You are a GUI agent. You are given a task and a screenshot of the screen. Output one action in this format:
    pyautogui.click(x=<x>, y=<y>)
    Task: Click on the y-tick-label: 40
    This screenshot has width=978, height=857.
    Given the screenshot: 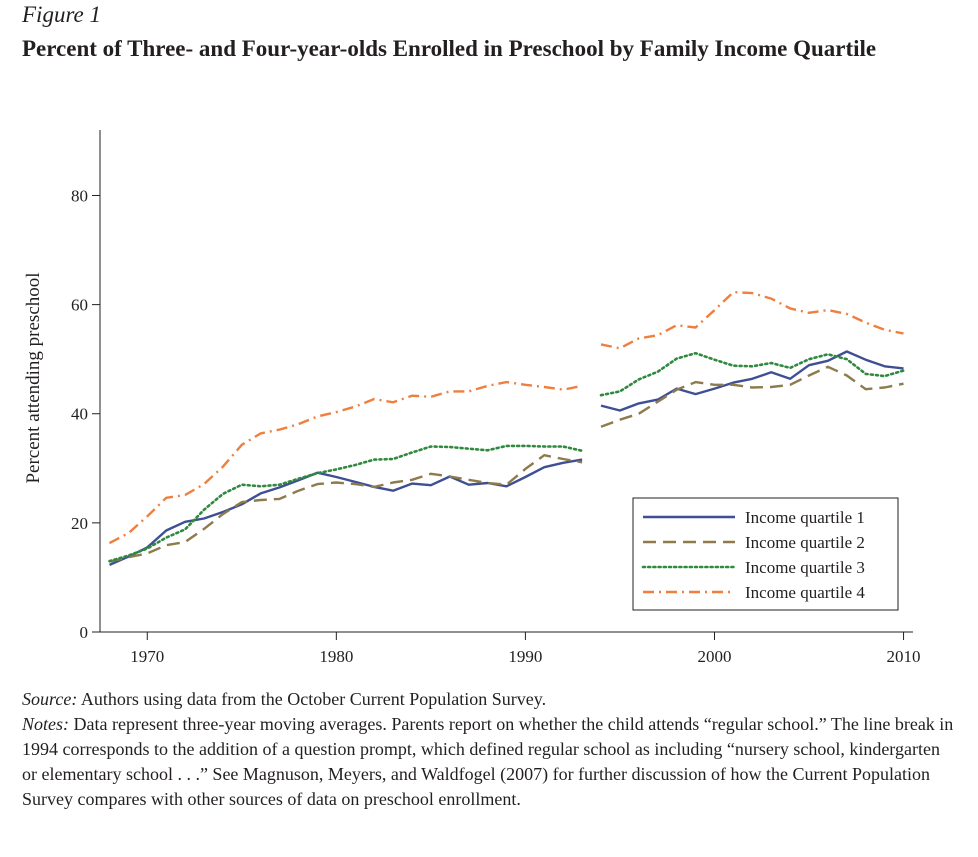 What is the action you would take?
    pyautogui.click(x=79, y=414)
    